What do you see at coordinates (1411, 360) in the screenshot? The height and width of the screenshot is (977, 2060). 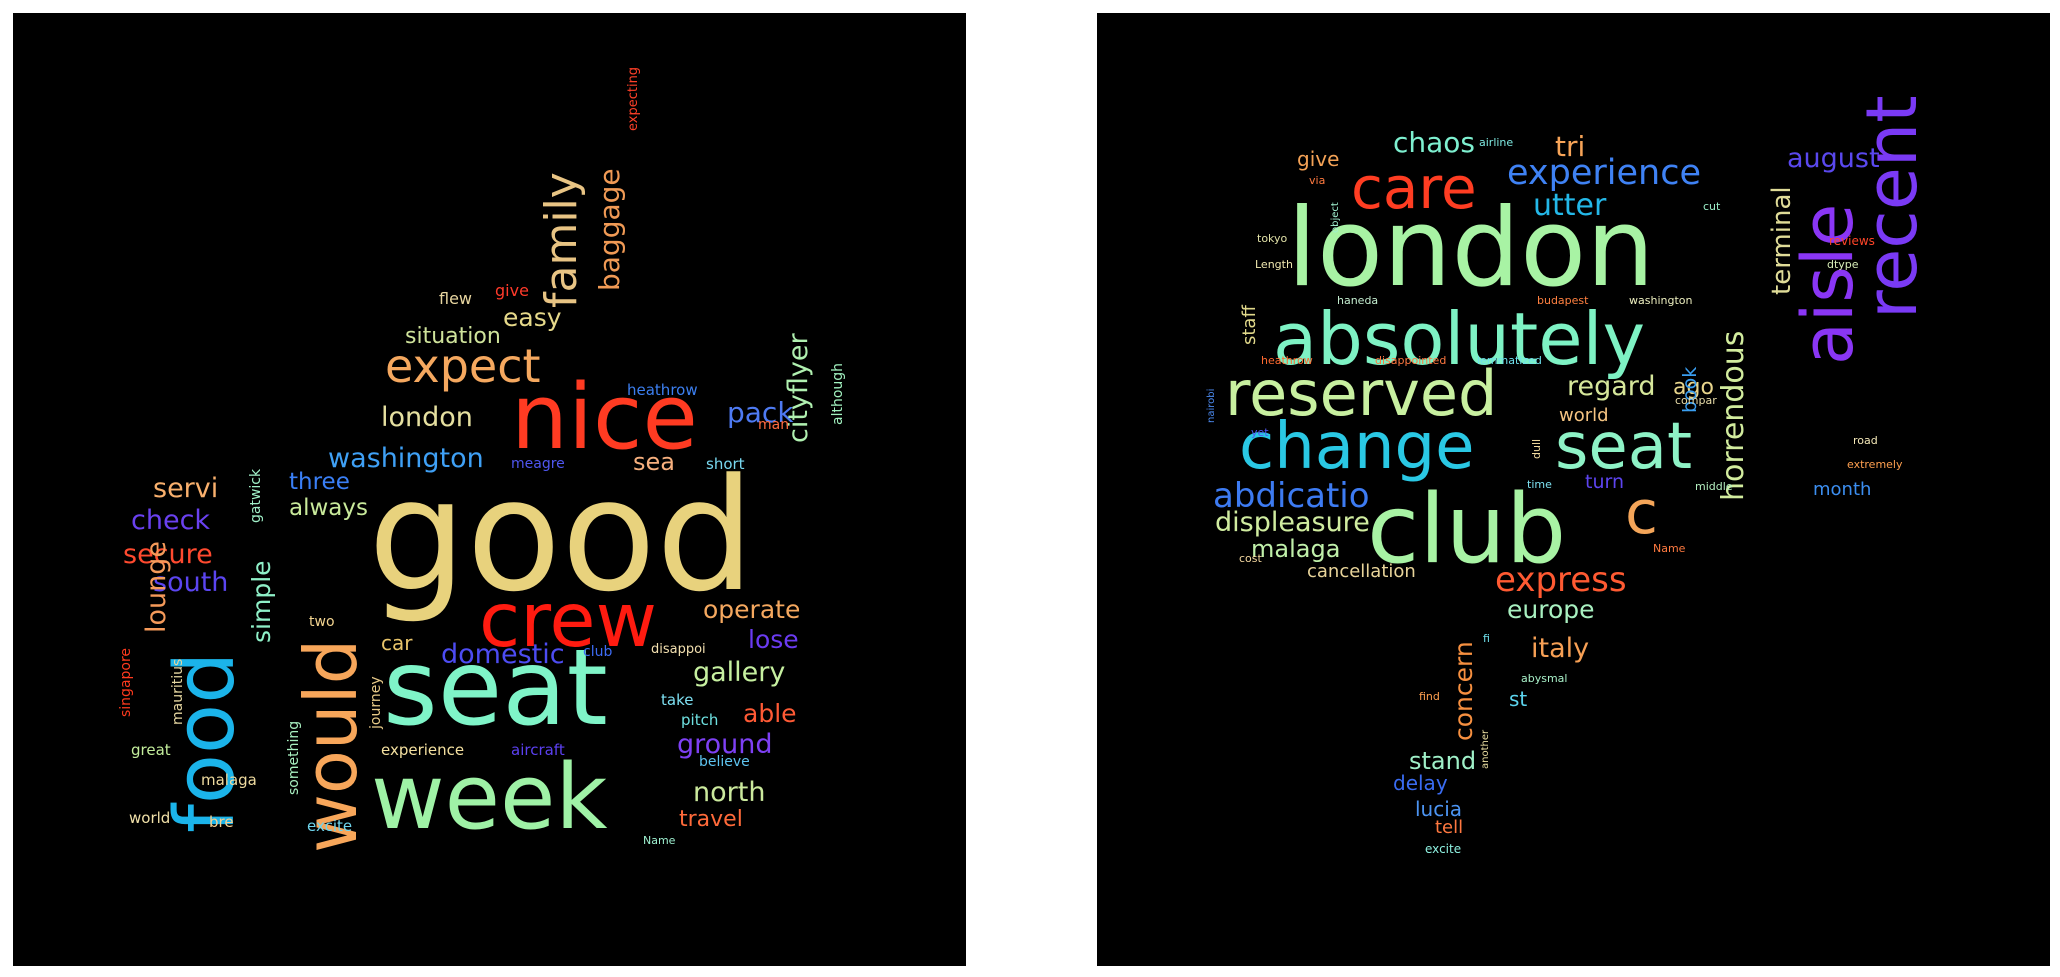 I see `word: disappointed` at bounding box center [1411, 360].